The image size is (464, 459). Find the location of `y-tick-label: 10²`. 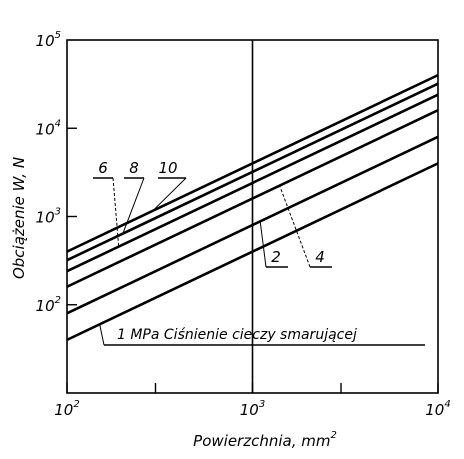

y-tick-label: 10² is located at coordinates (48, 305).